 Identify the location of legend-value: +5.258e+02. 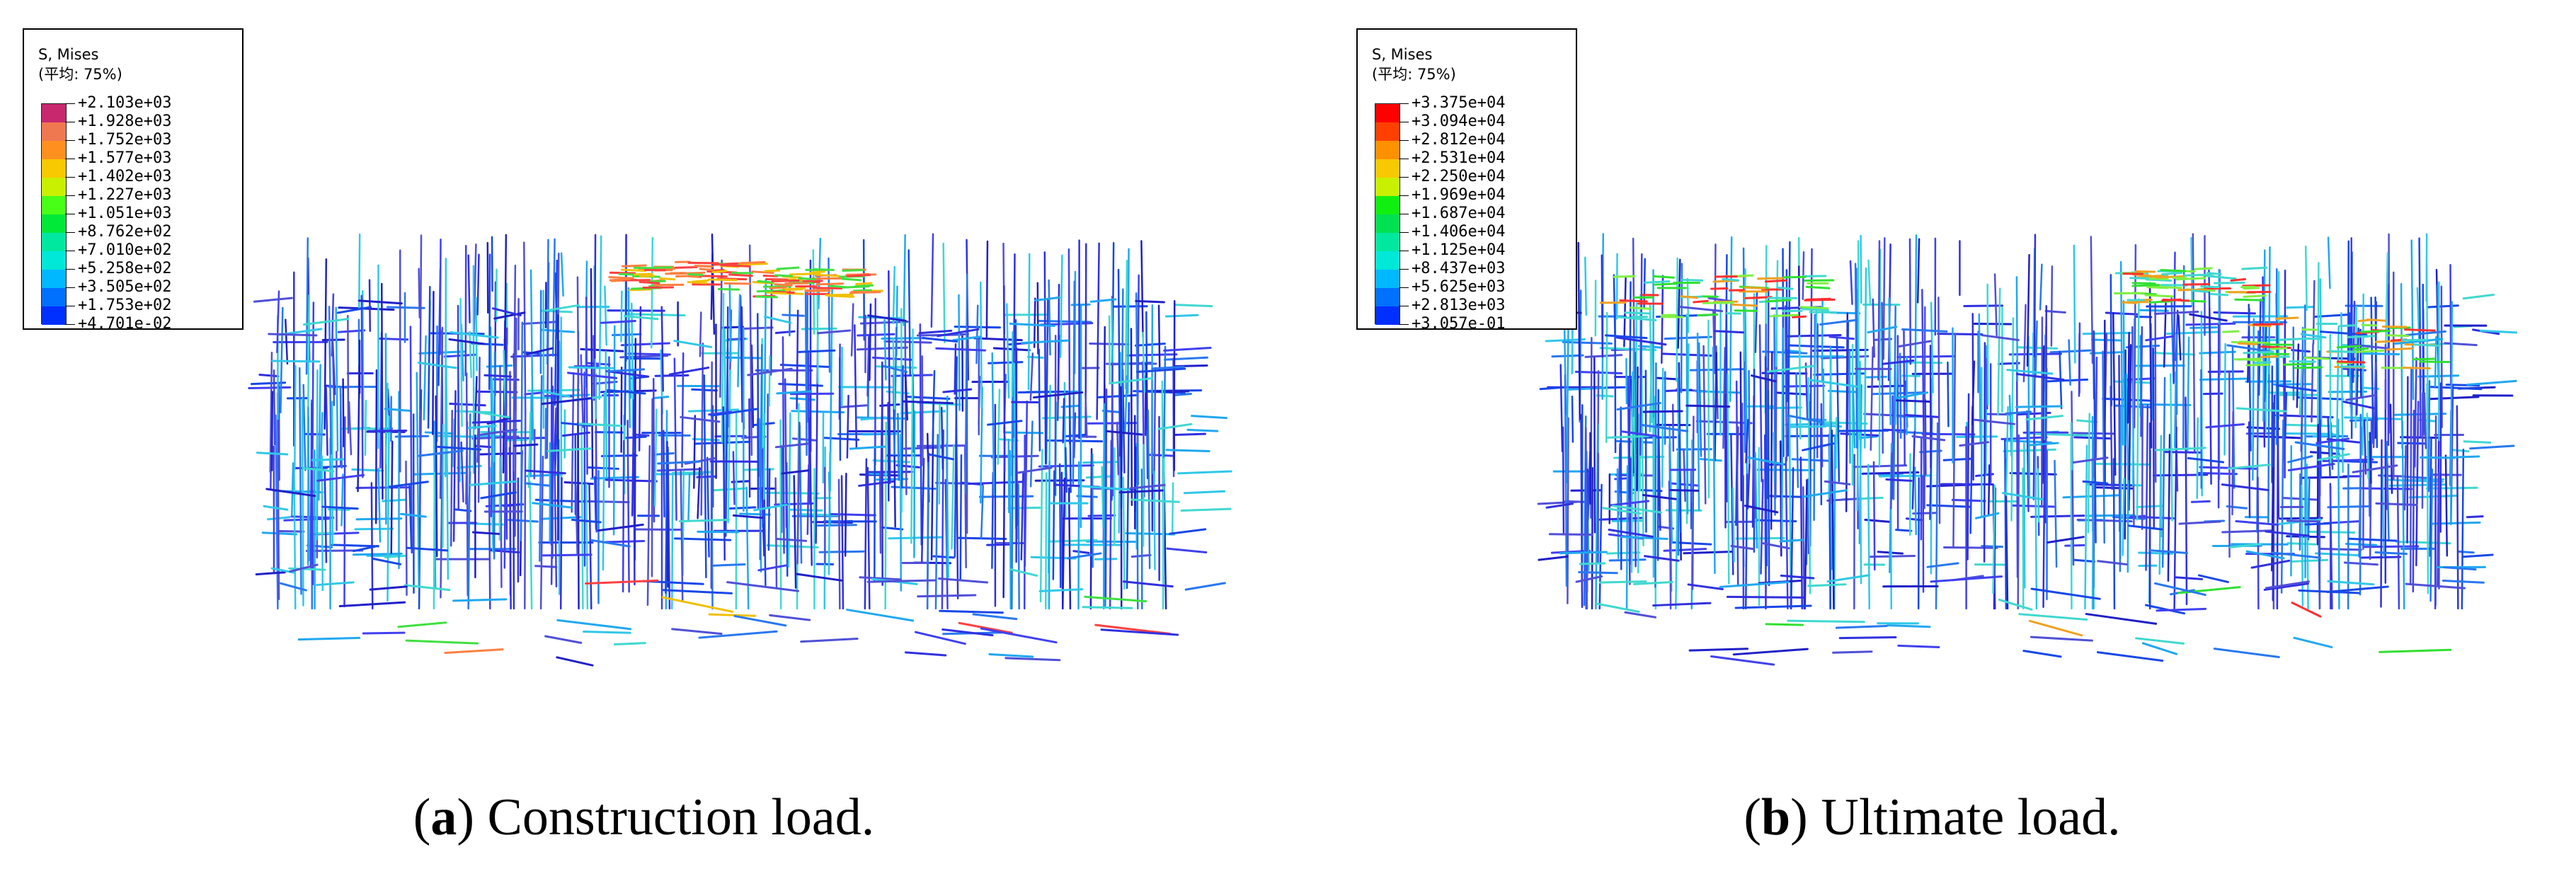
(125, 269).